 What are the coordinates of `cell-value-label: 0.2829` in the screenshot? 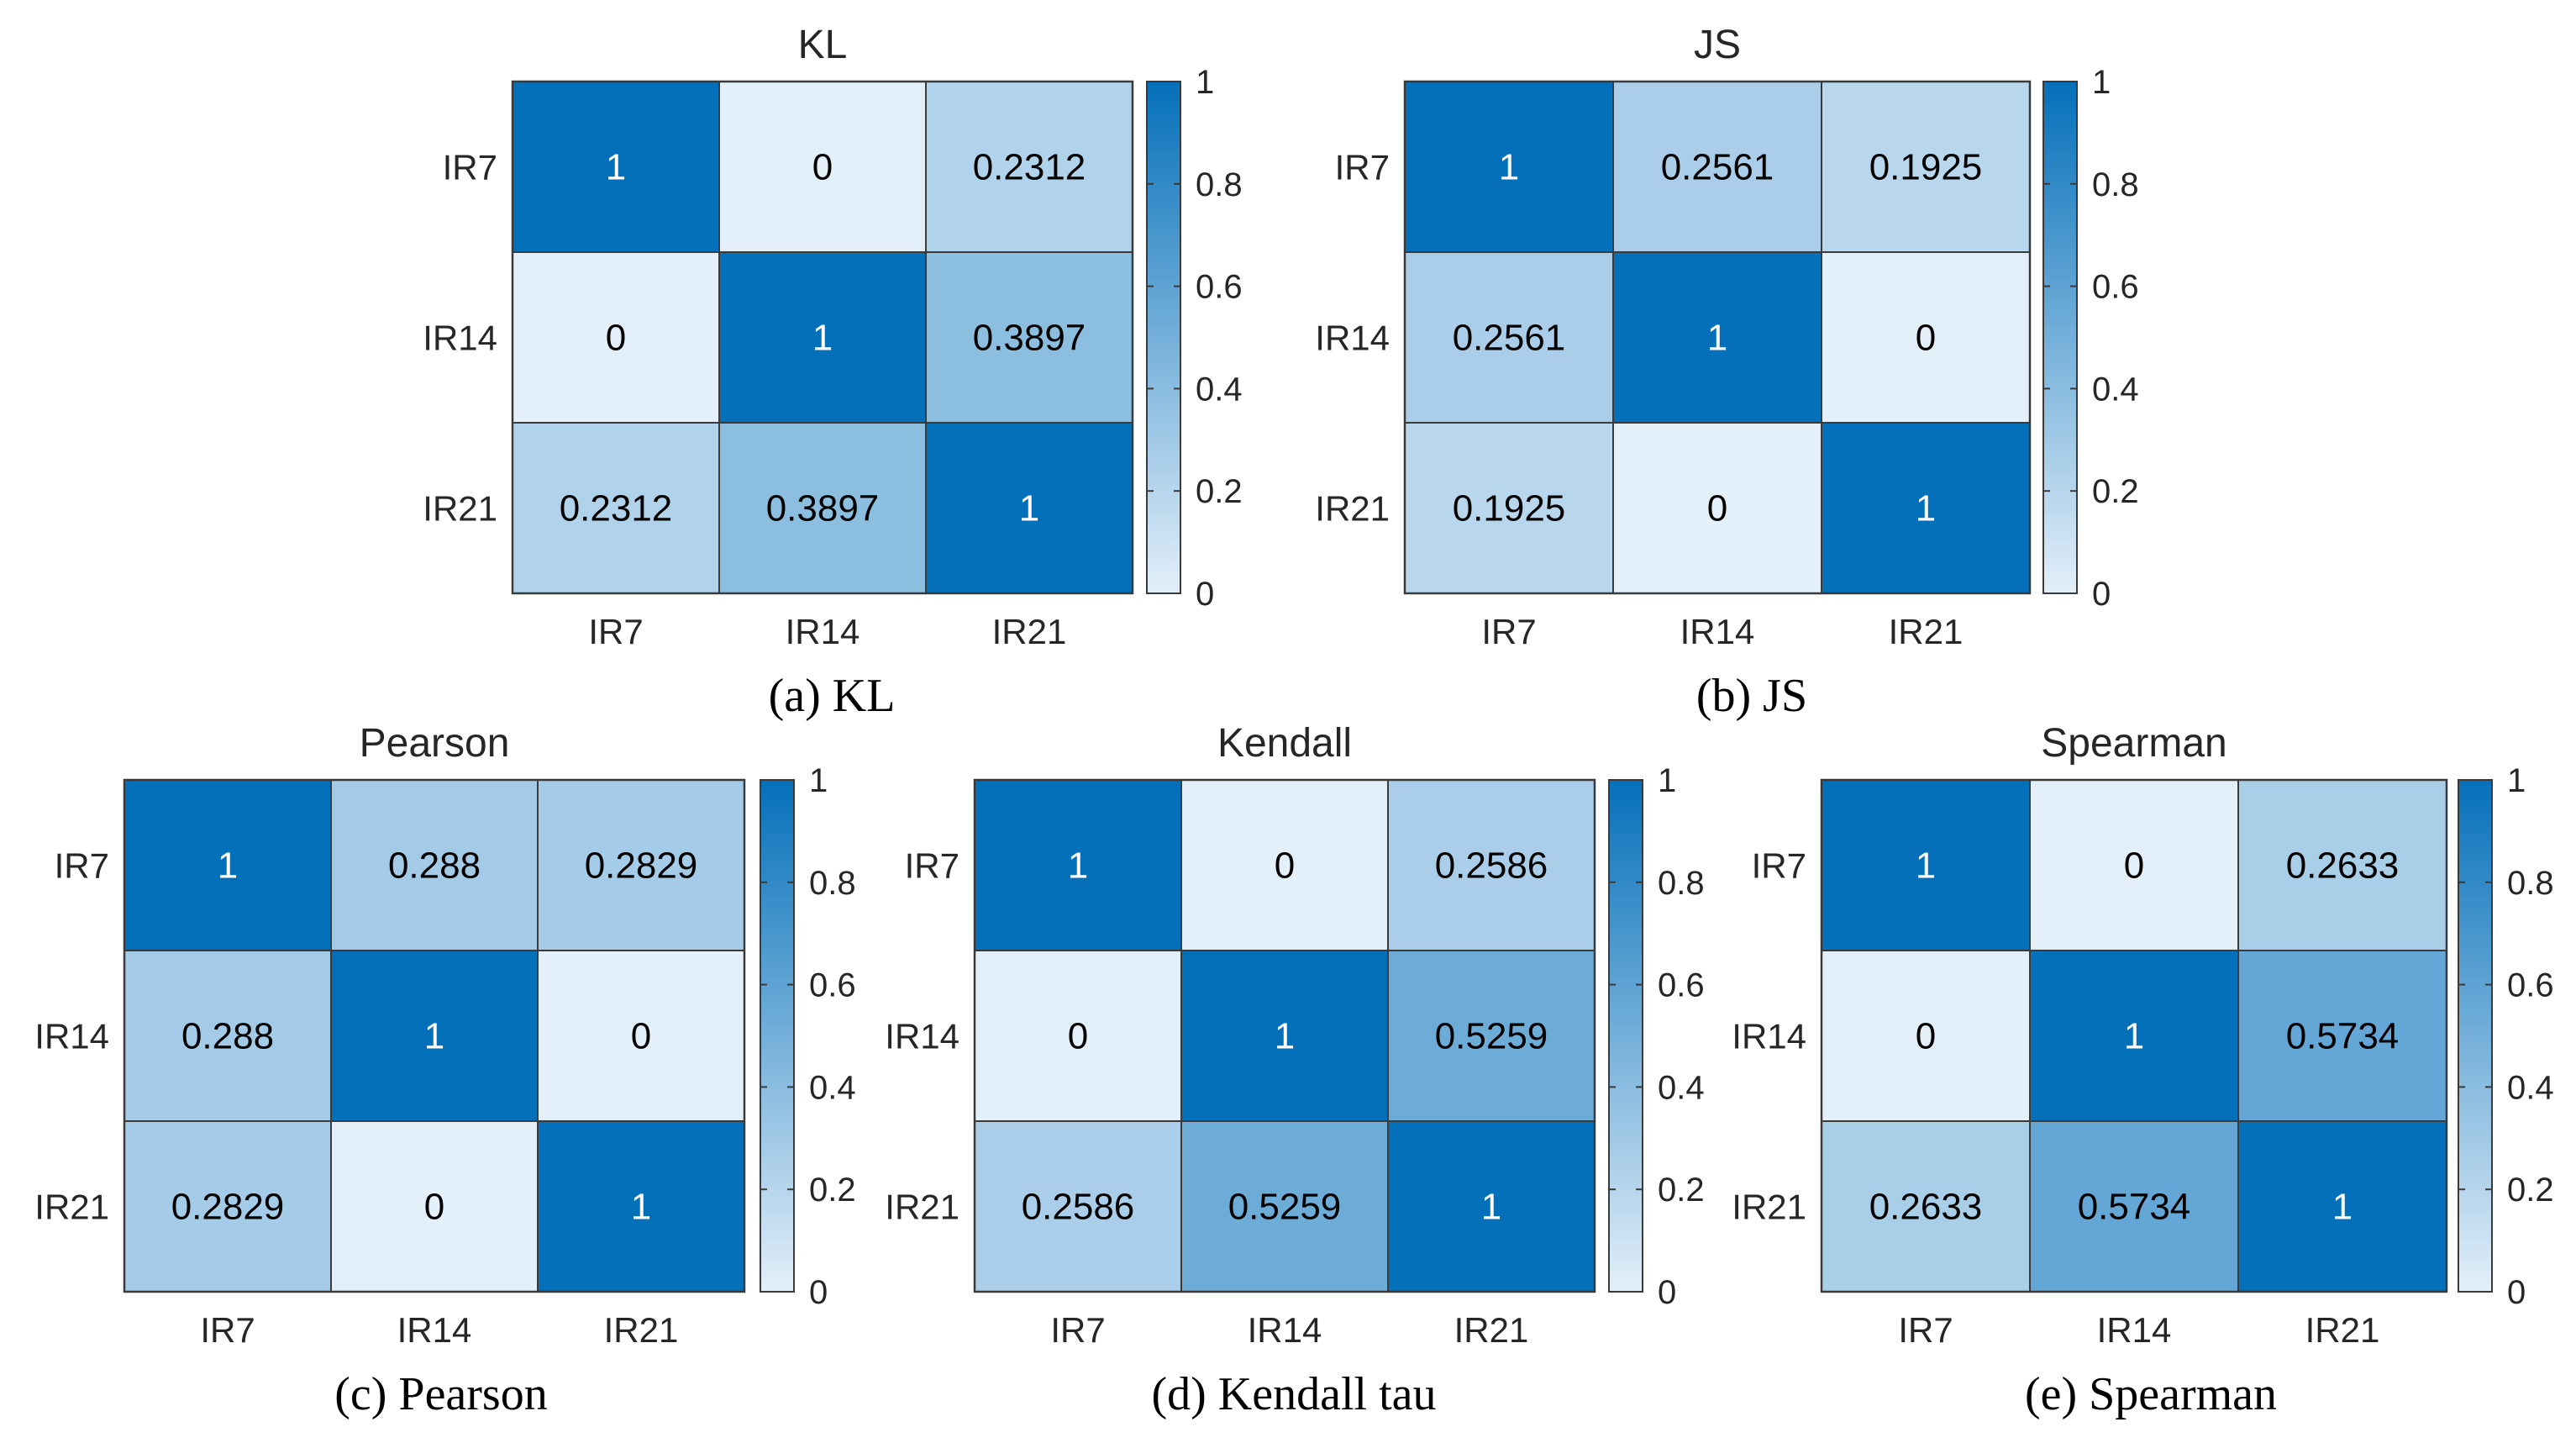 It's located at (228, 1207).